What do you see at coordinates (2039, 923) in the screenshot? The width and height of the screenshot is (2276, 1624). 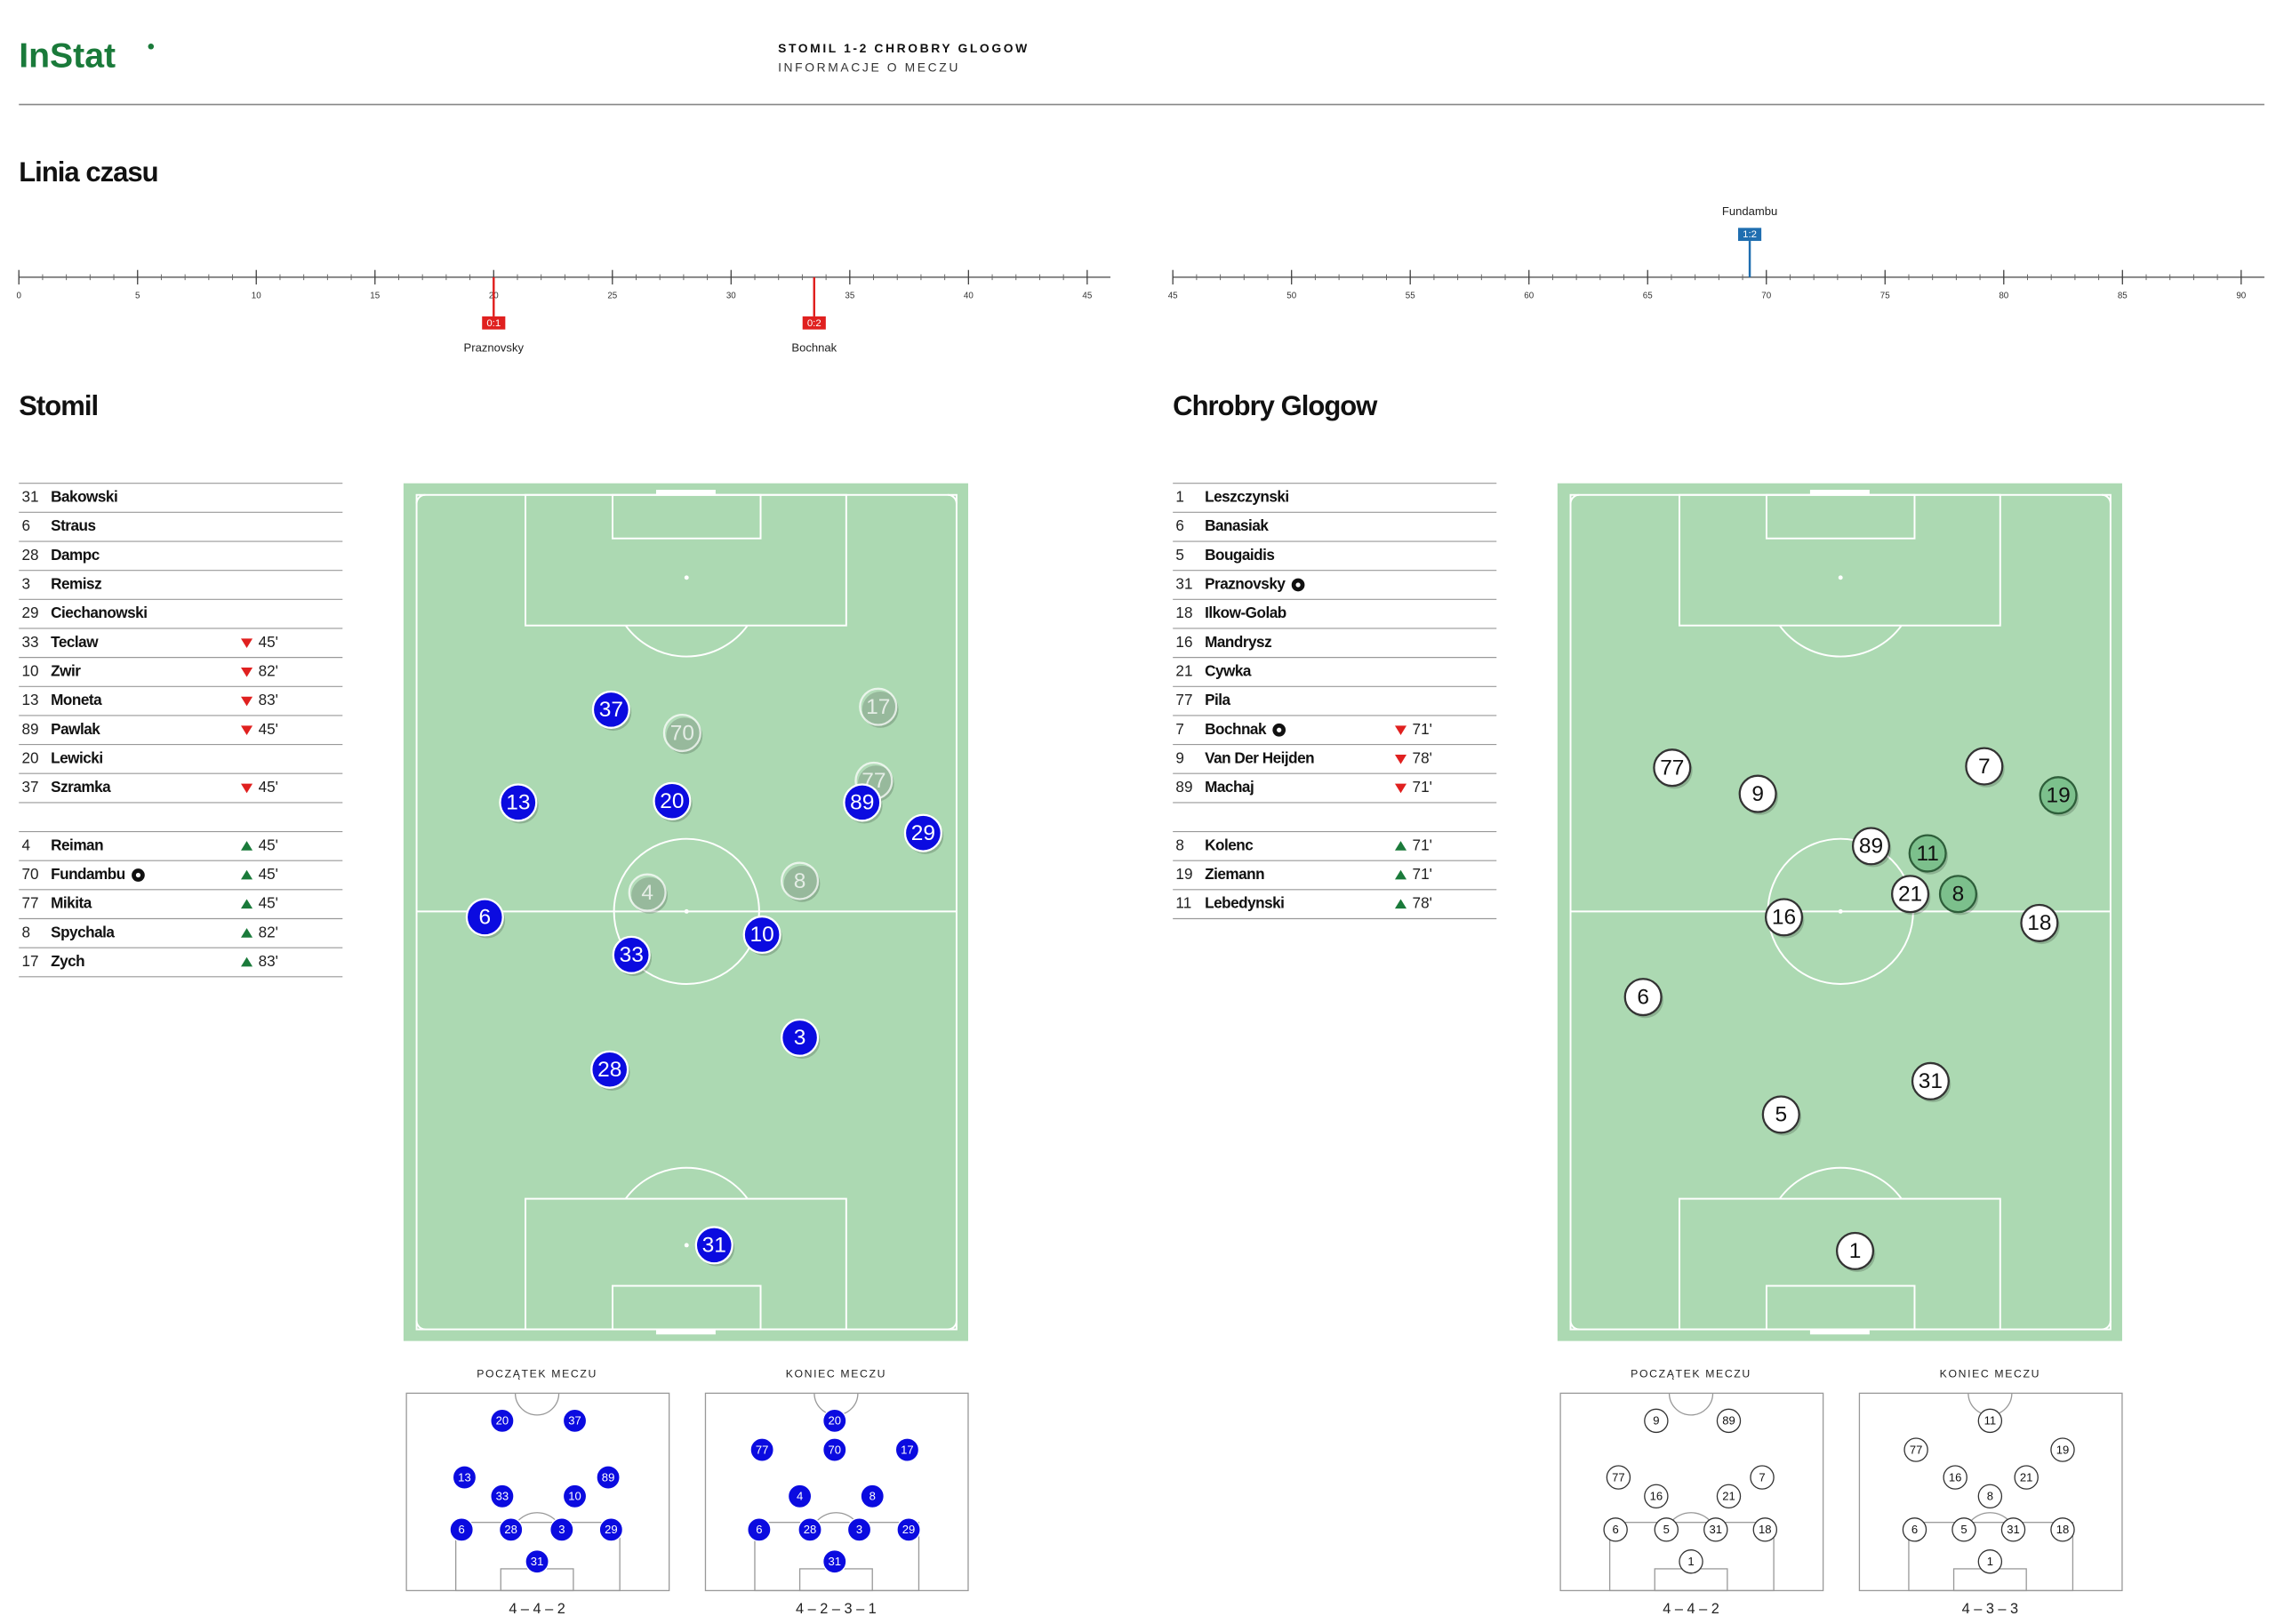 I see `player-chip-number: 18` at bounding box center [2039, 923].